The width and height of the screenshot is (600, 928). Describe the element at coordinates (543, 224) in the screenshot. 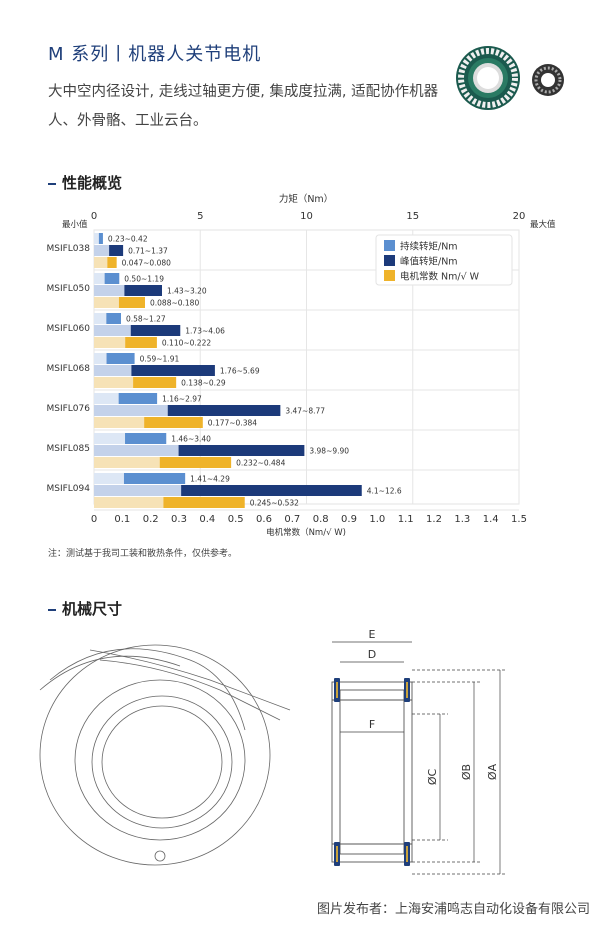

I see `max-value-label: 最大值` at that location.